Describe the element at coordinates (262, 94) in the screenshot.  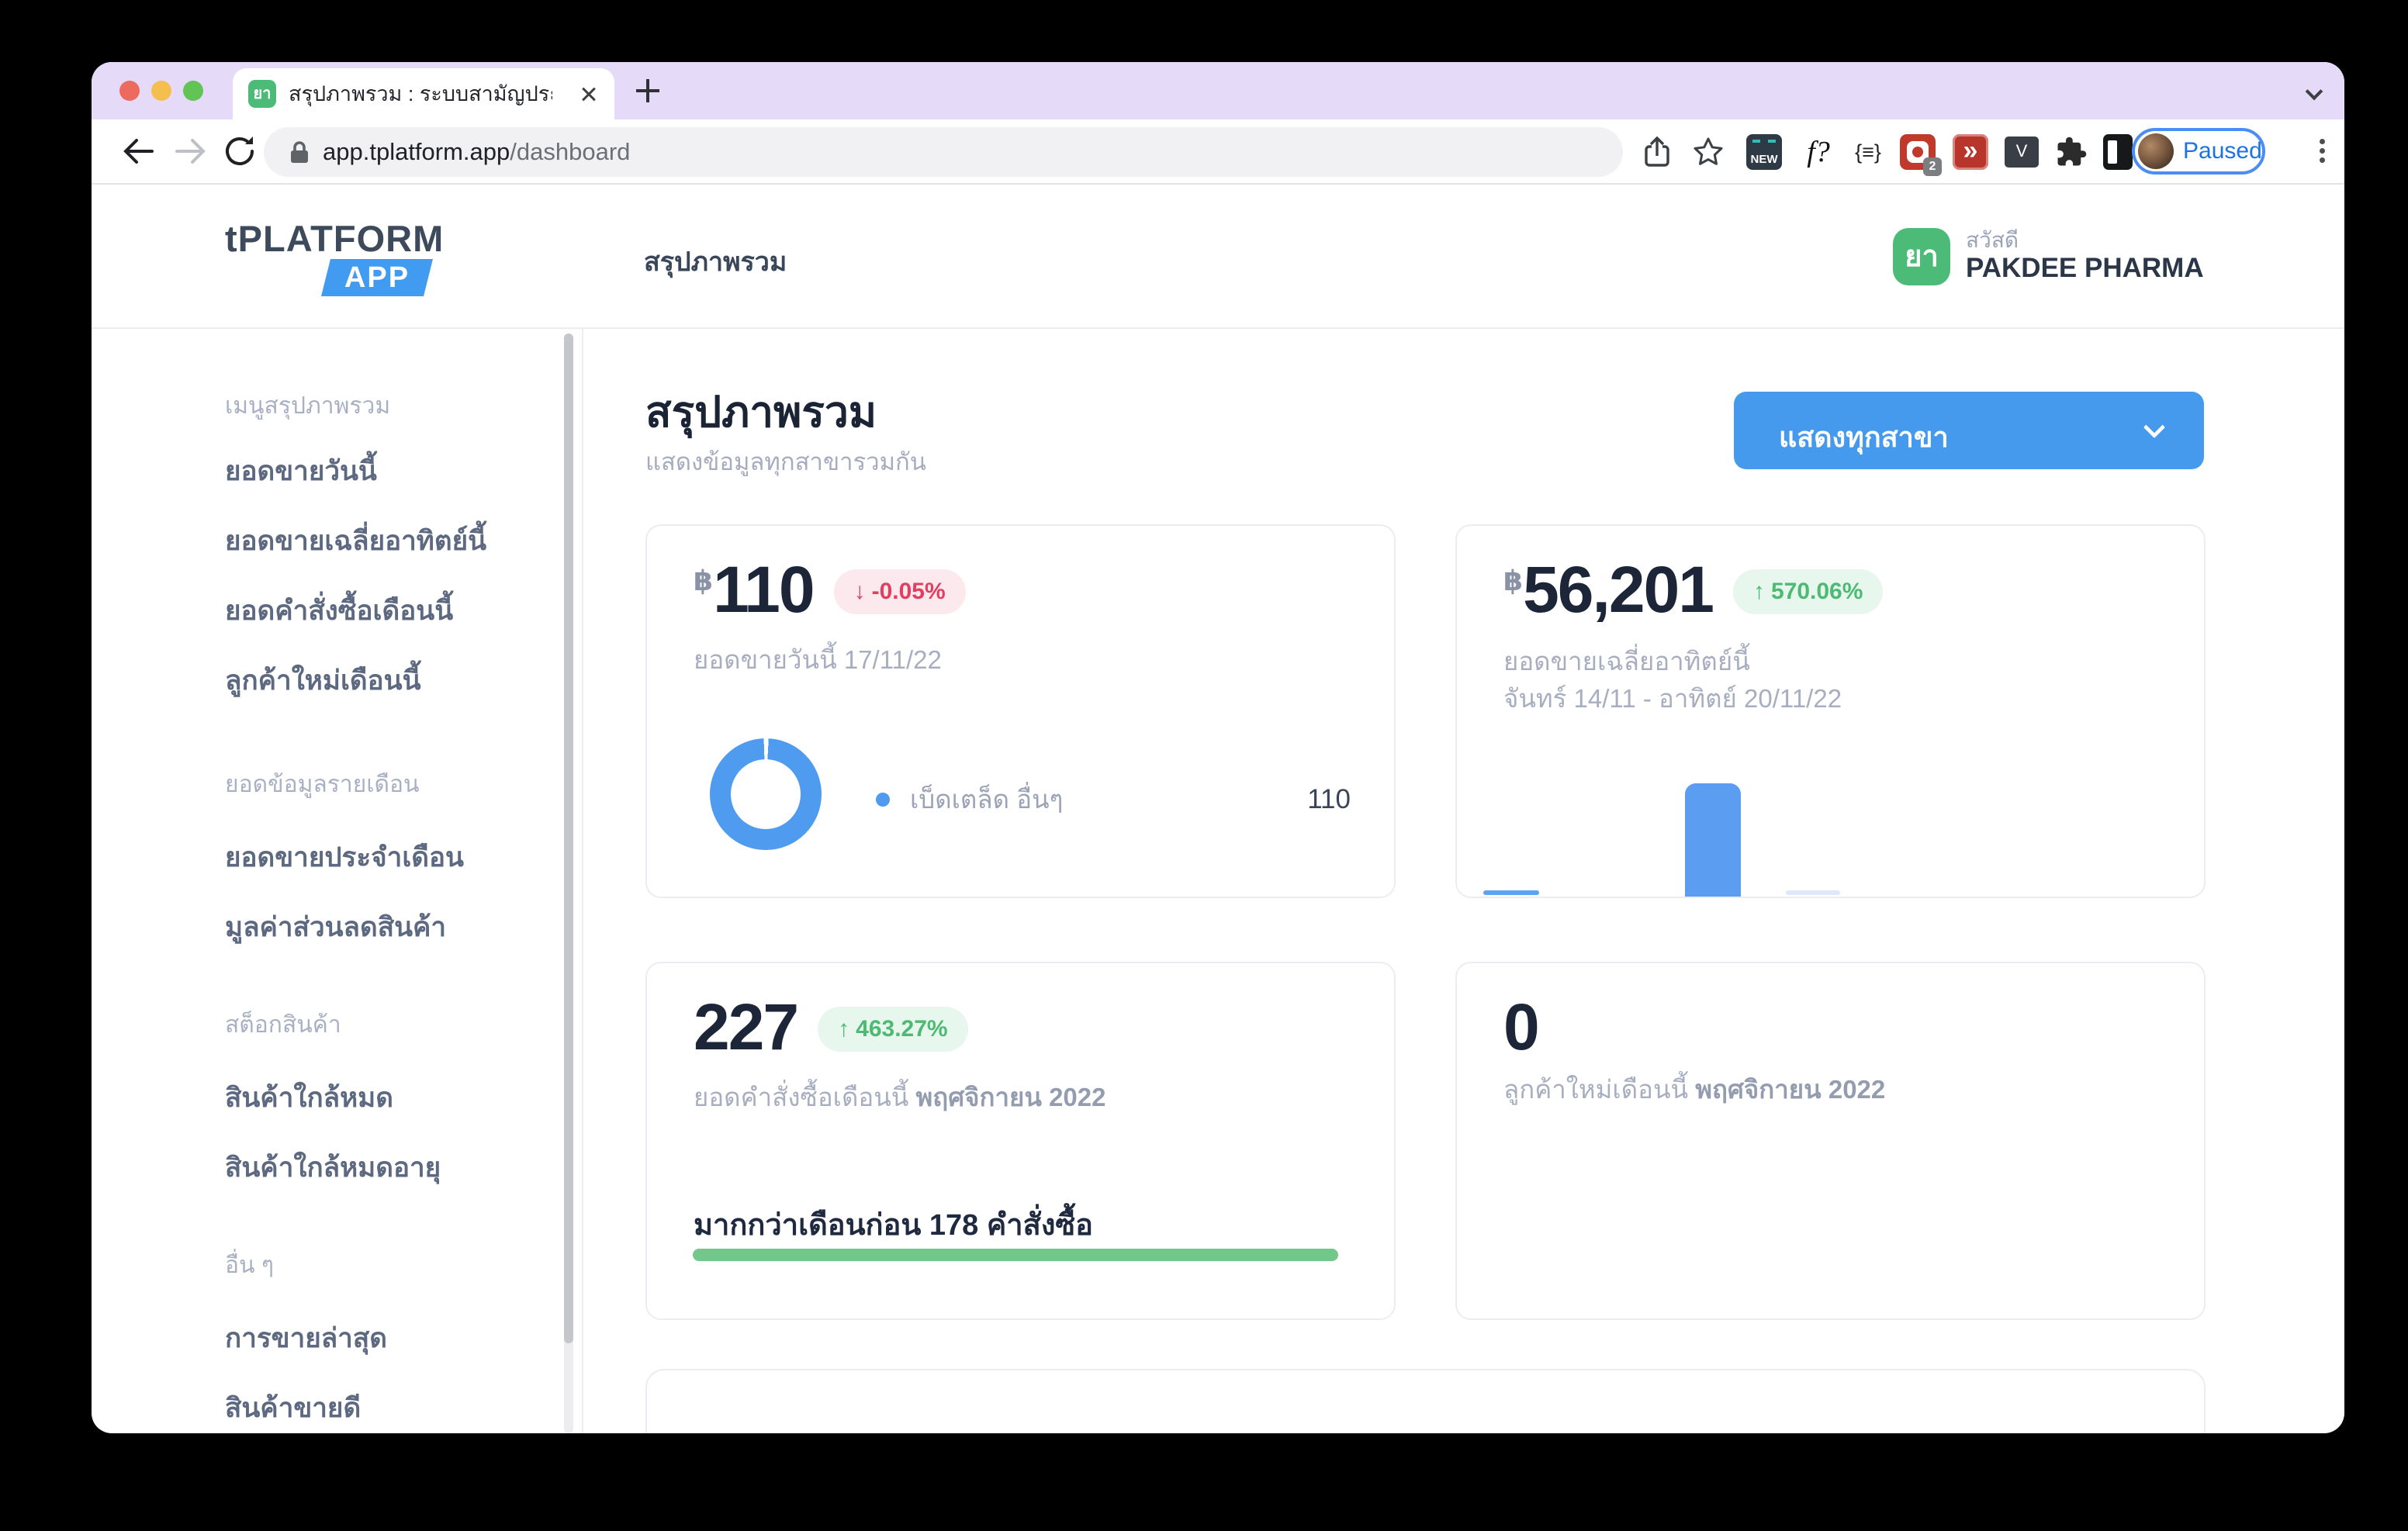
I see `tab-favicon: ยา` at that location.